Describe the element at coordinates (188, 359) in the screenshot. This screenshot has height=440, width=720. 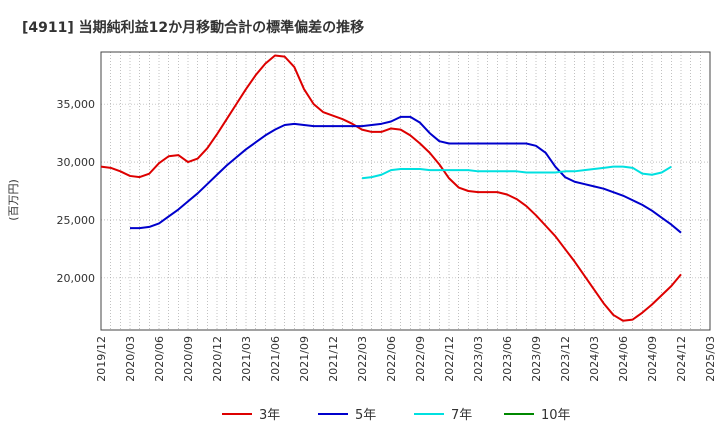
I see `x-tick-label: 2020/09` at that location.